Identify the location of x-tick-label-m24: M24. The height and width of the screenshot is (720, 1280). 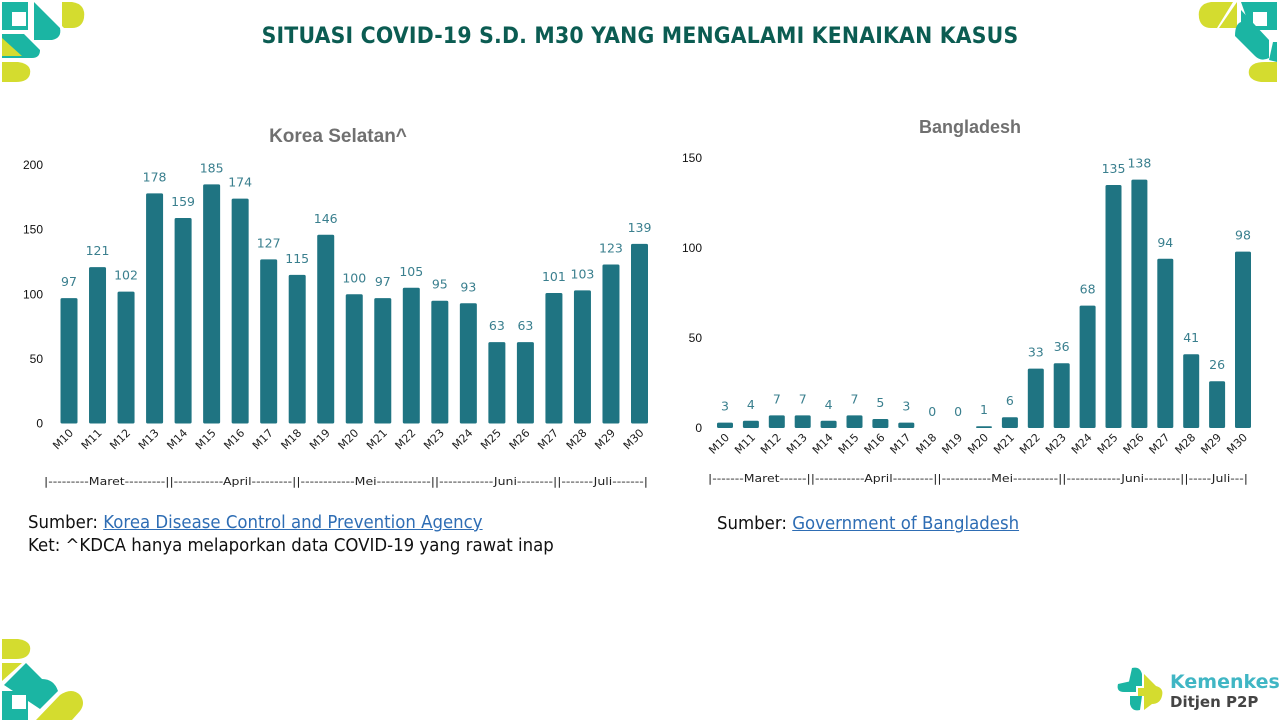
(1082, 444).